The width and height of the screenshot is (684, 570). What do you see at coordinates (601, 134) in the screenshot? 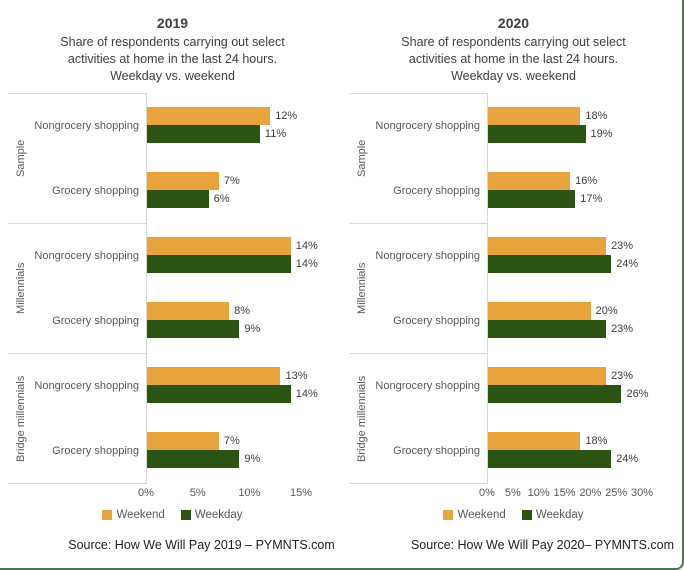
I see `value-label: 19%` at bounding box center [601, 134].